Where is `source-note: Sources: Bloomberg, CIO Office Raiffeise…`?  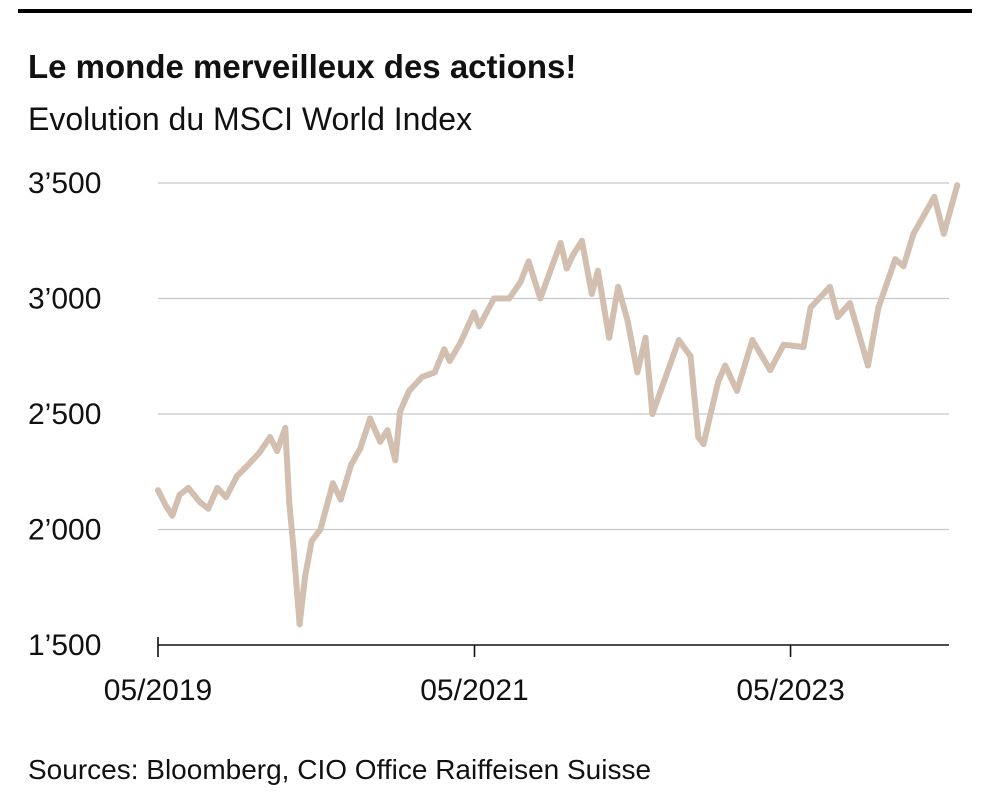
source-note: Sources: Bloomberg, CIO Office Raiffeise… is located at coordinates (340, 769).